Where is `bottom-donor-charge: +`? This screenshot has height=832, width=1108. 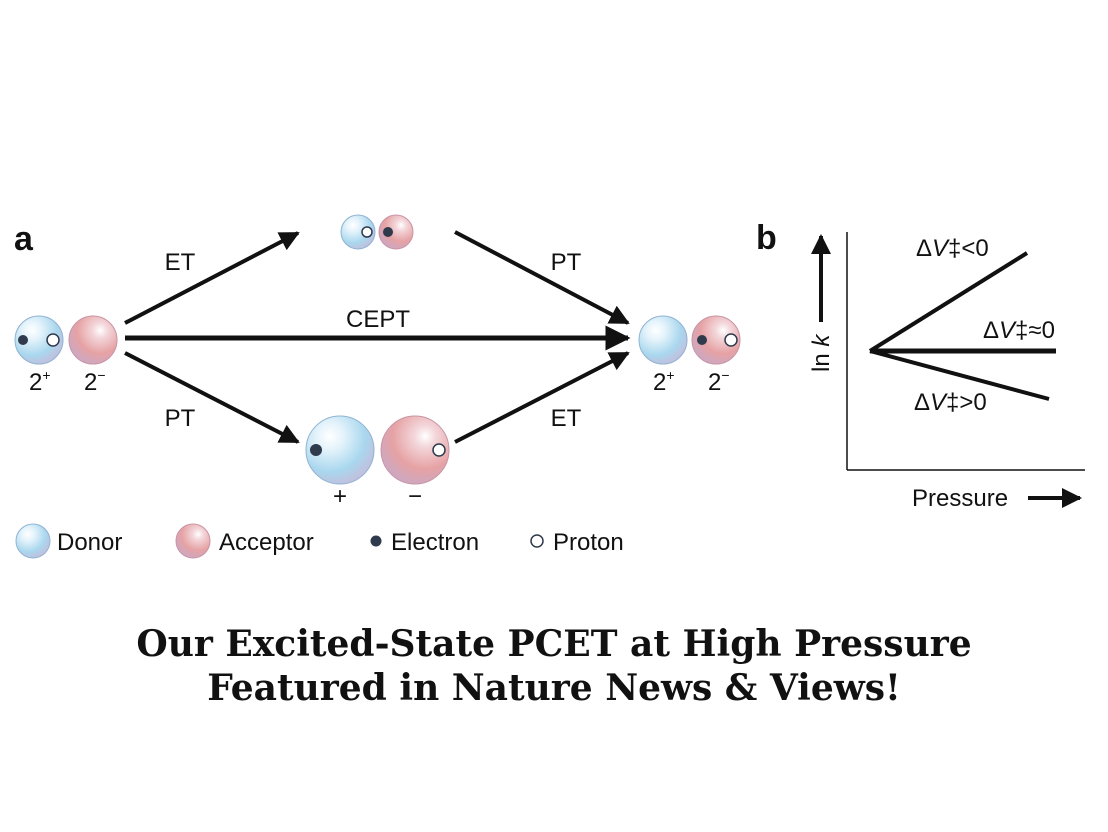 bottom-donor-charge: + is located at coordinates (340, 496).